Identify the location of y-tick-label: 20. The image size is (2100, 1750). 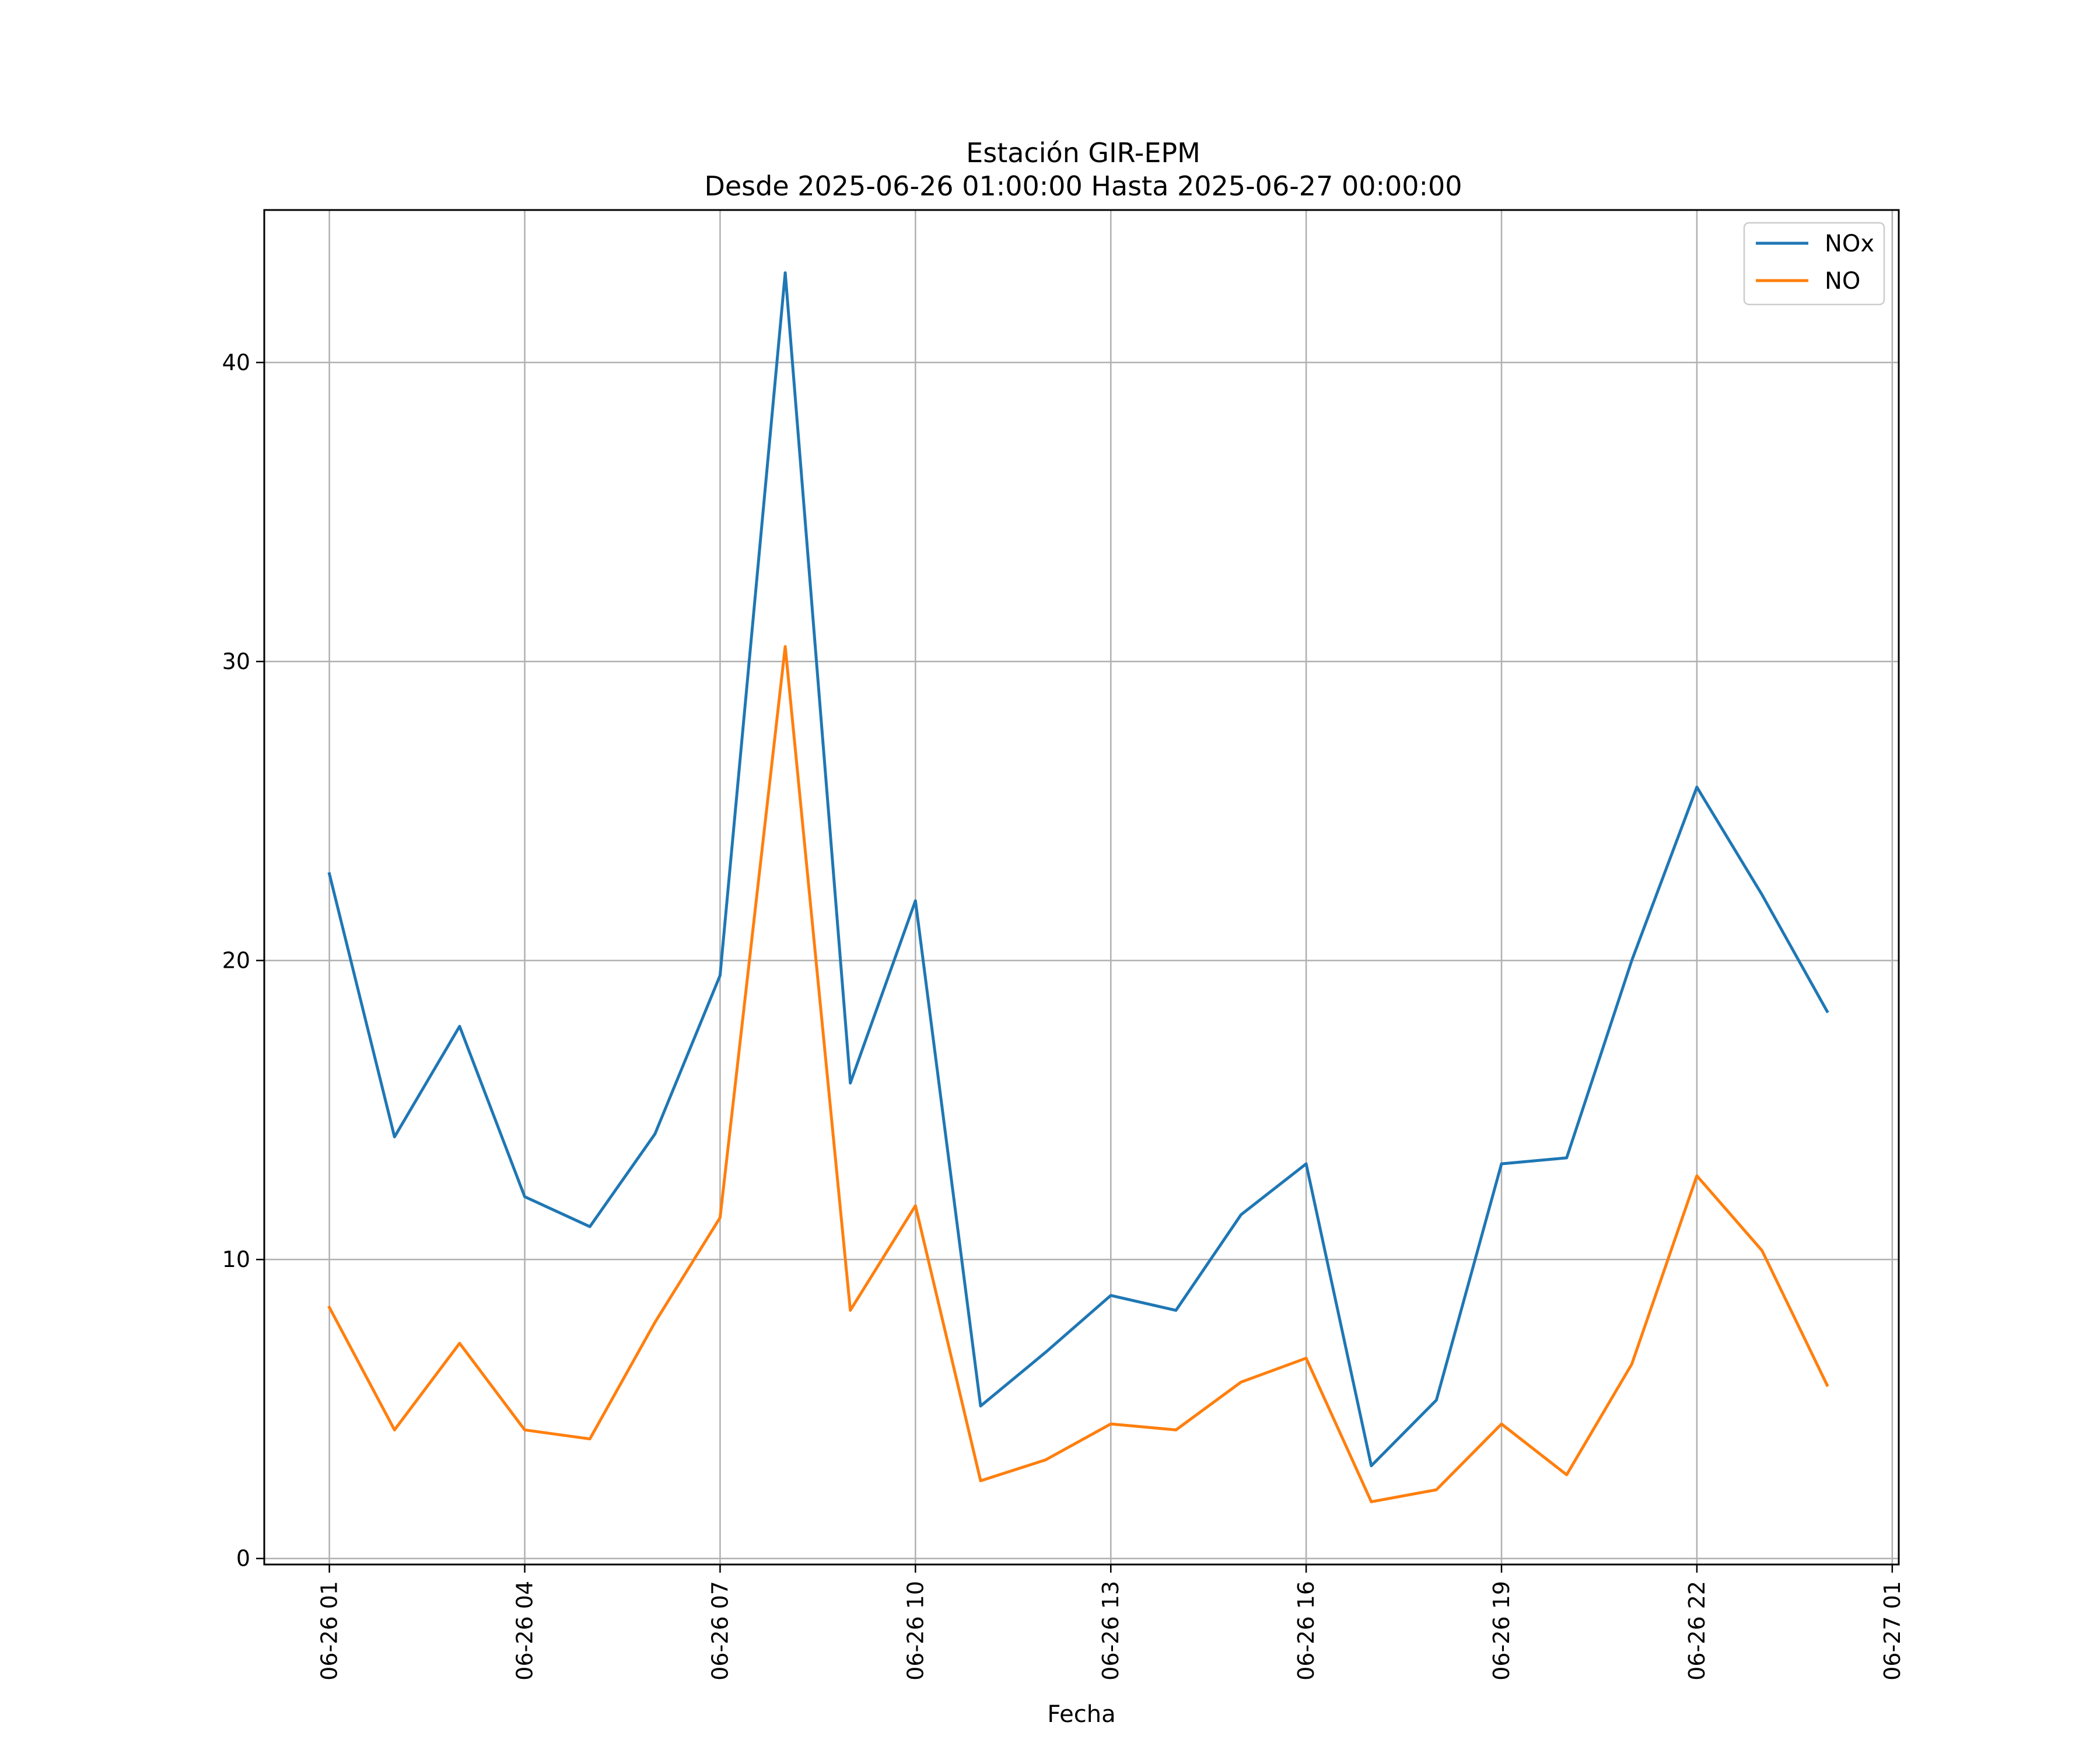
(236, 961).